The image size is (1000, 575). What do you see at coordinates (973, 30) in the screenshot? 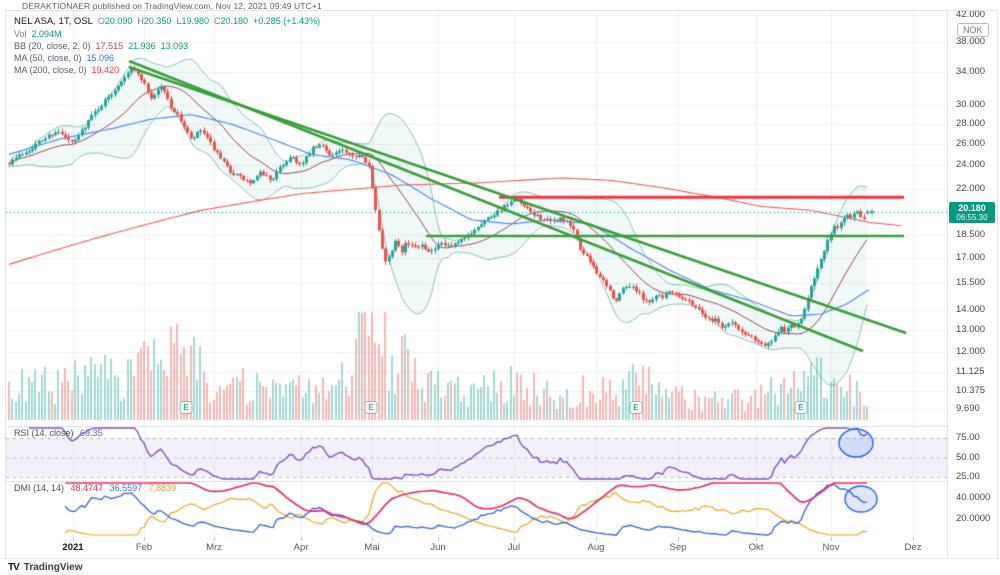
I see `currency-badge: NOK` at bounding box center [973, 30].